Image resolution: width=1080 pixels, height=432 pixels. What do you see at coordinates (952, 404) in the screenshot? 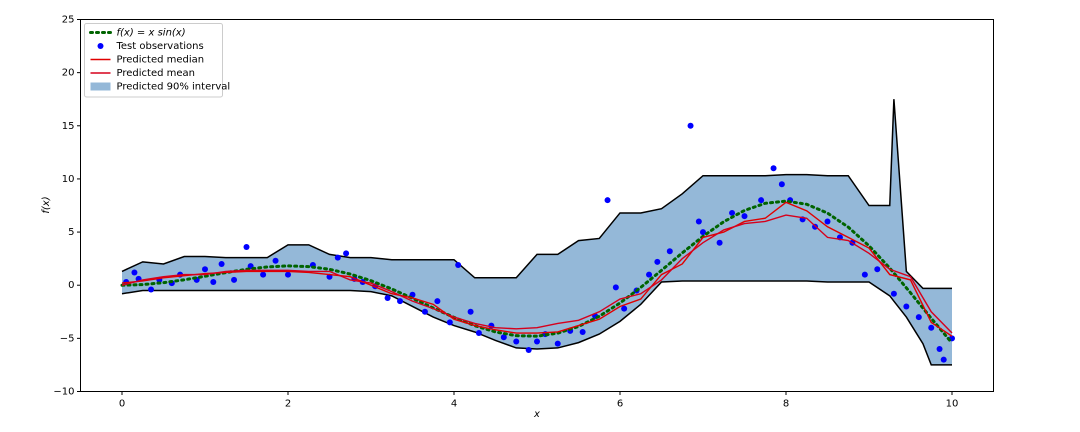
I see `x-tick-label: 10` at bounding box center [952, 404].